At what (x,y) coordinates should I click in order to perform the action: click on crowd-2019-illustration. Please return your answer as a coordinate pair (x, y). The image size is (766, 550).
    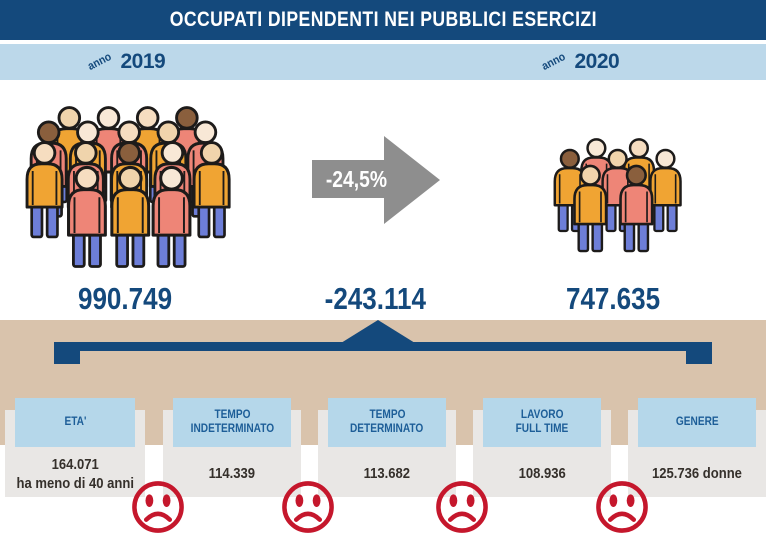
    Looking at the image, I should click on (128, 187).